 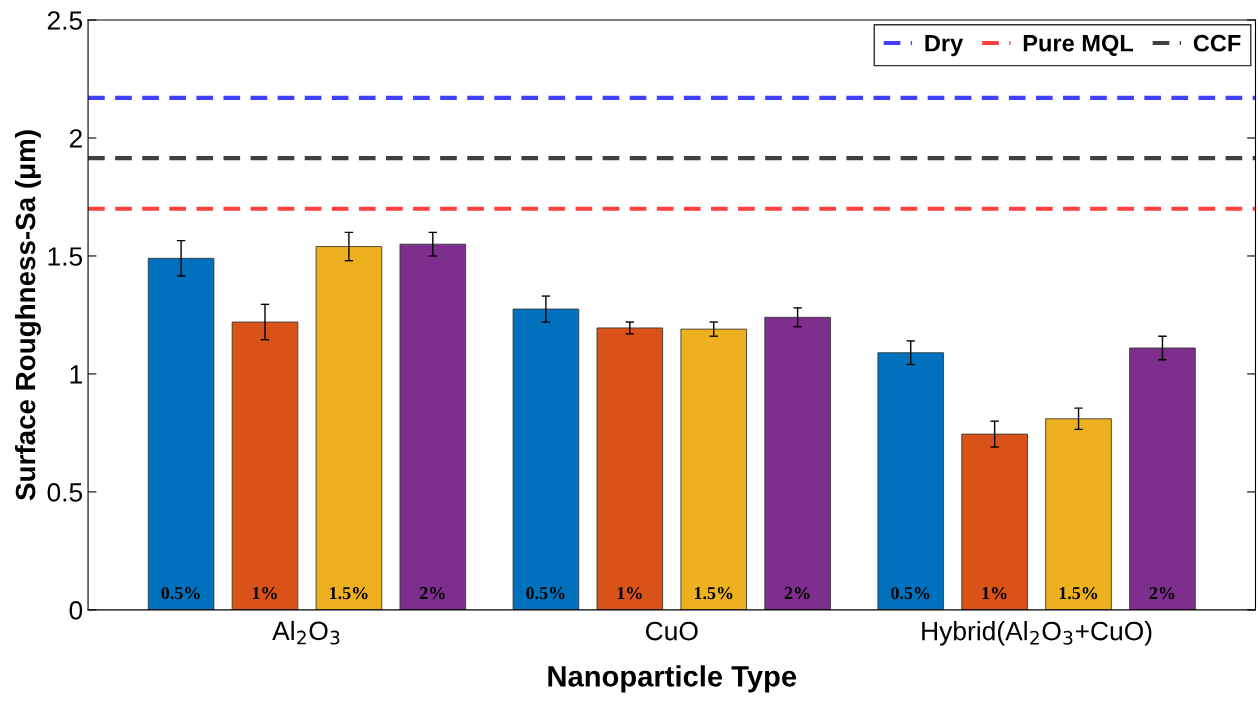 I want to click on y-axis-title: Surface Roughness-Sa (μm), so click(x=27, y=315).